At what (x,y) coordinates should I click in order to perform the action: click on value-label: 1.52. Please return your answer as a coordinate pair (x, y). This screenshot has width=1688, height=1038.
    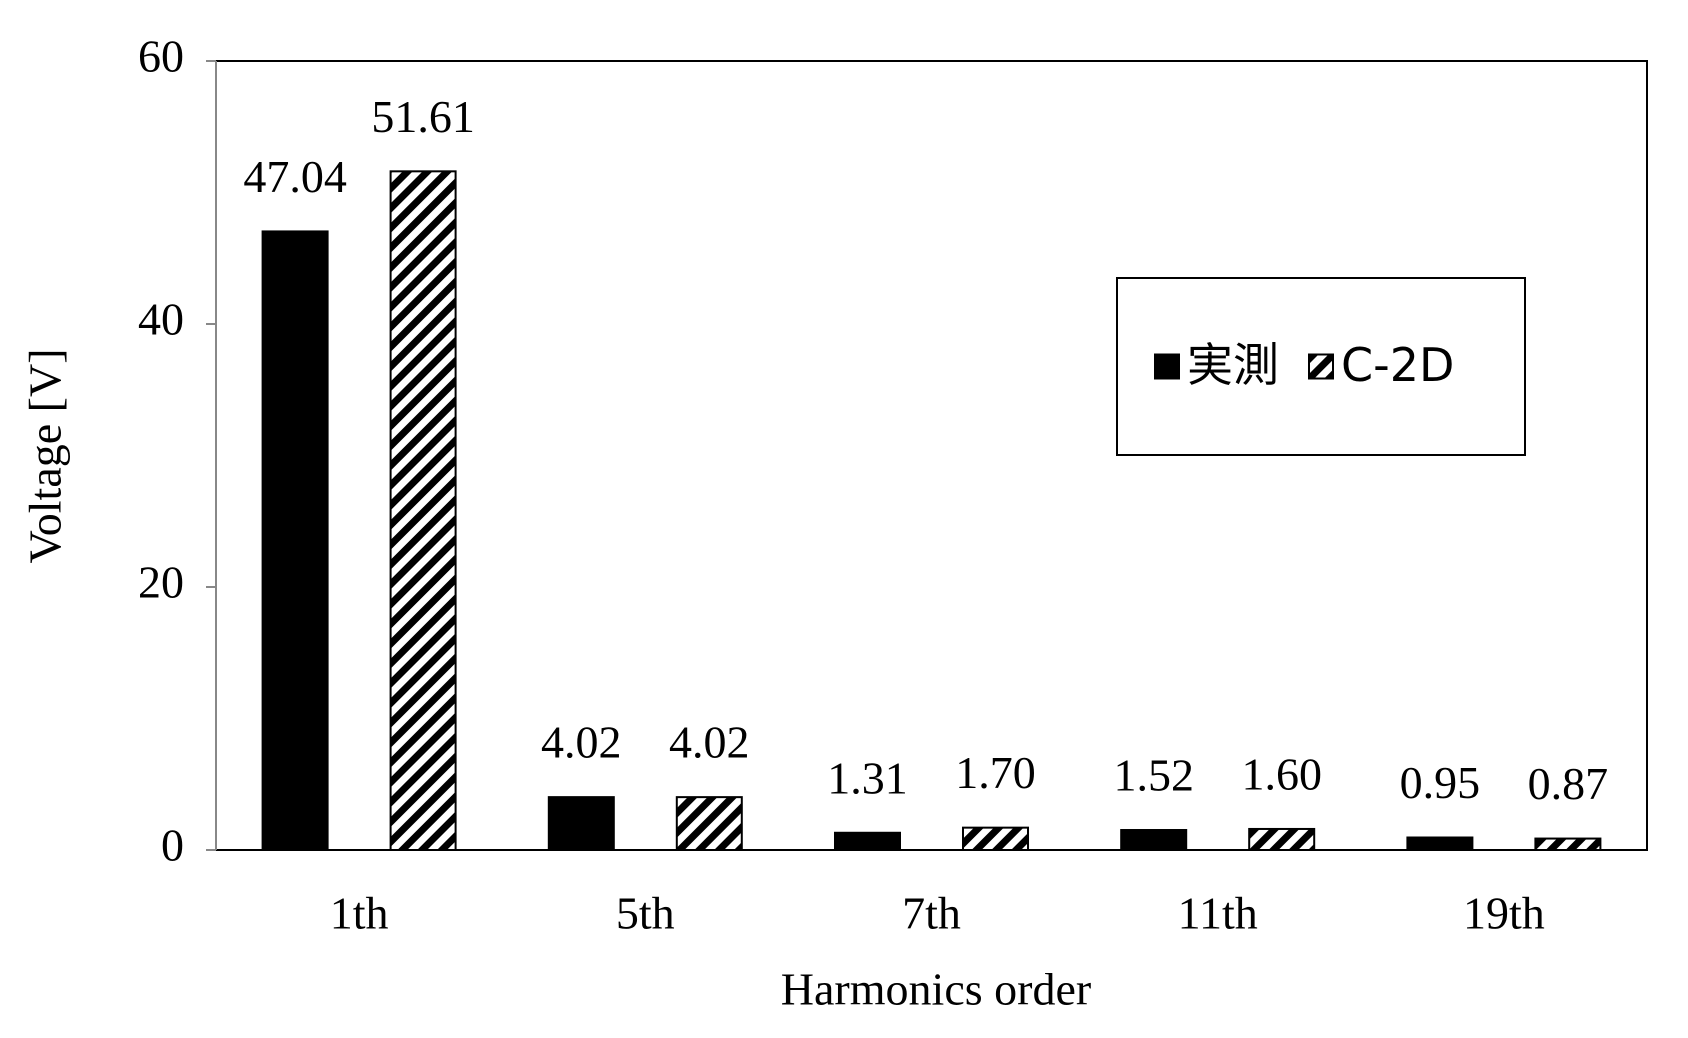
    Looking at the image, I should click on (1153, 775).